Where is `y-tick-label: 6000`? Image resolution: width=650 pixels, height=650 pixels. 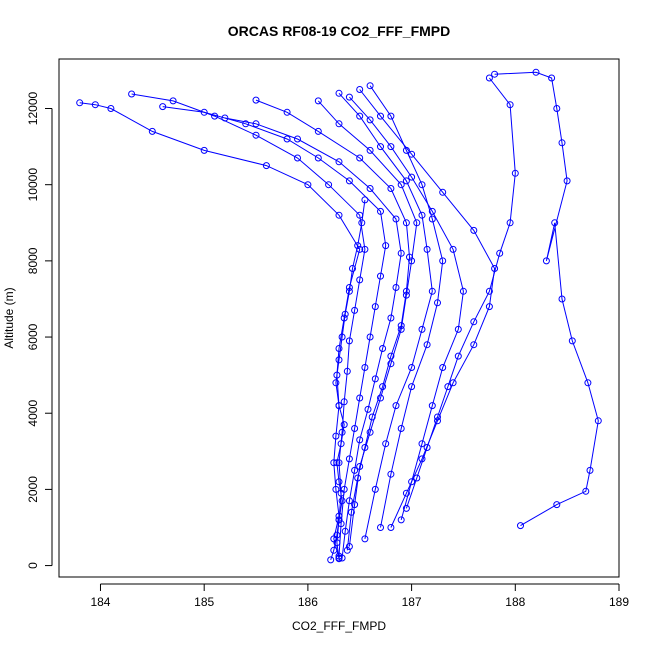 y-tick-label: 6000 is located at coordinates (33, 336).